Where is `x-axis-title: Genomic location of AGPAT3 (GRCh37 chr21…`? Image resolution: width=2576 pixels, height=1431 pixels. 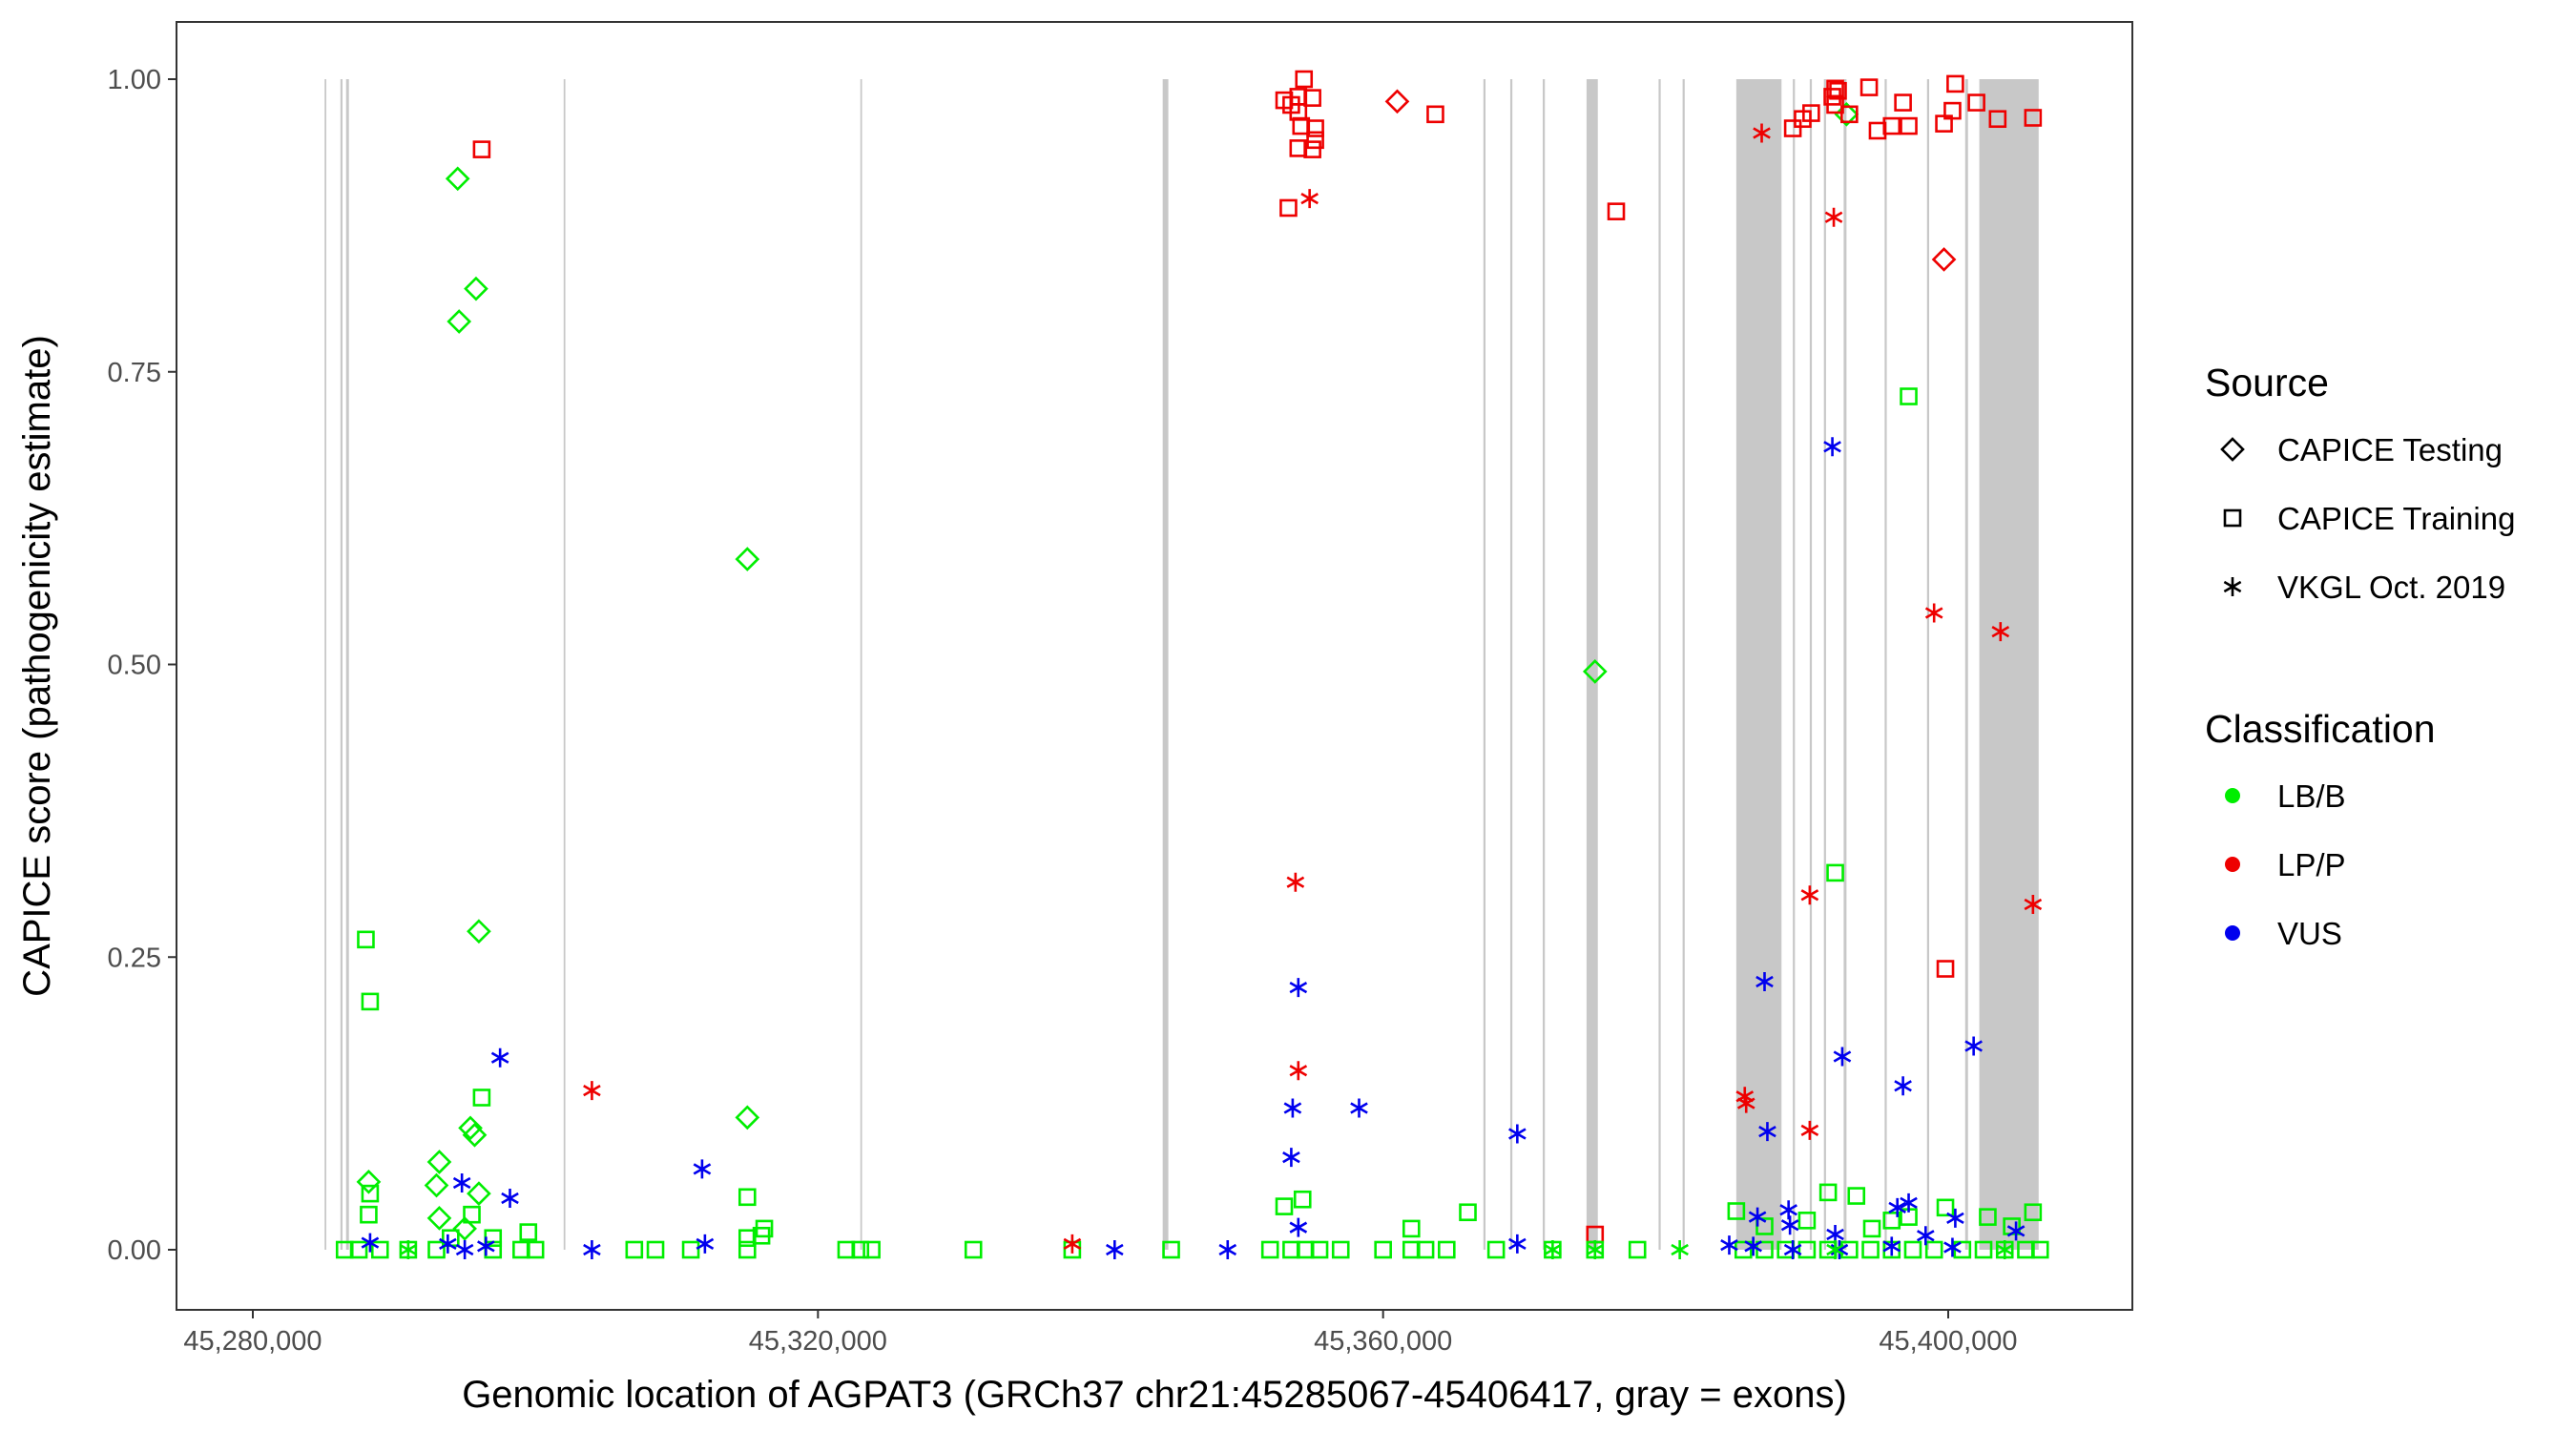
x-axis-title: Genomic location of AGPAT3 (GRCh37 chr21… is located at coordinates (1154, 1395).